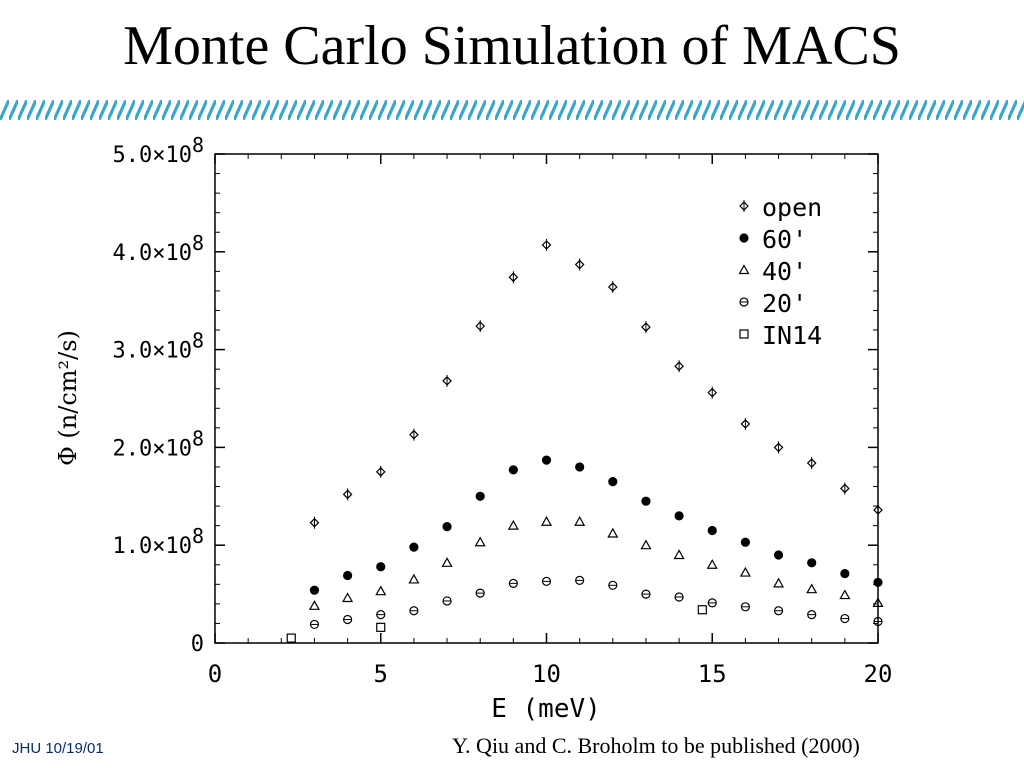  Describe the element at coordinates (197, 644) in the screenshot. I see `y-tick-label: 0` at that location.